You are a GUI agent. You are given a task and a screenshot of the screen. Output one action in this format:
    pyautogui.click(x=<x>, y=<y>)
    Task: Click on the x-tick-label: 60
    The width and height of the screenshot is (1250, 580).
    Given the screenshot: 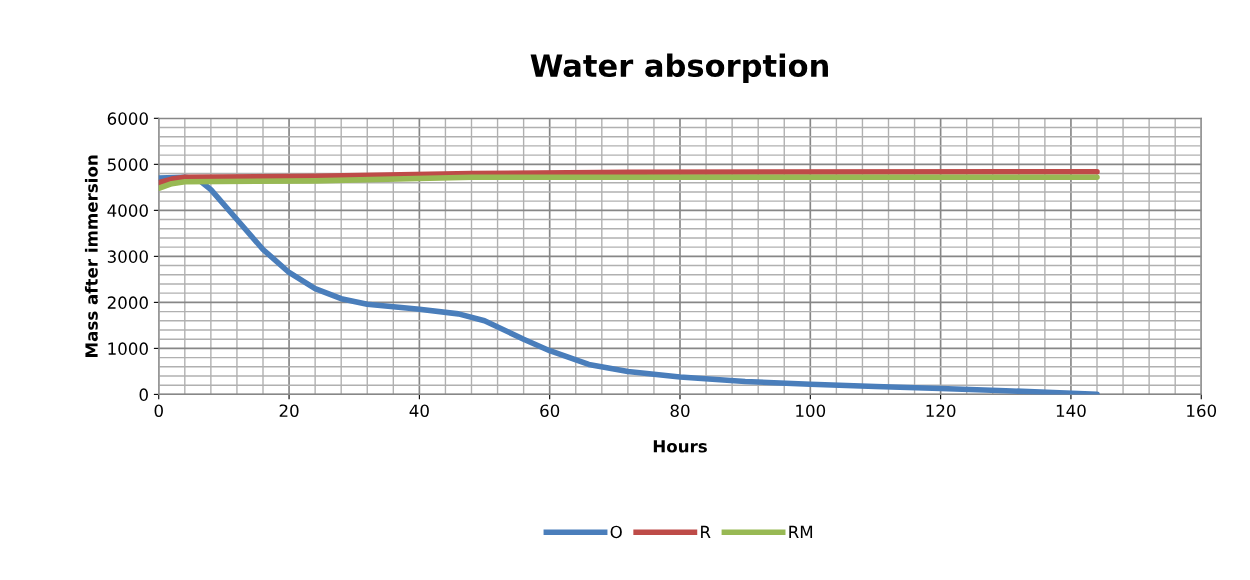 What is the action you would take?
    pyautogui.click(x=550, y=411)
    